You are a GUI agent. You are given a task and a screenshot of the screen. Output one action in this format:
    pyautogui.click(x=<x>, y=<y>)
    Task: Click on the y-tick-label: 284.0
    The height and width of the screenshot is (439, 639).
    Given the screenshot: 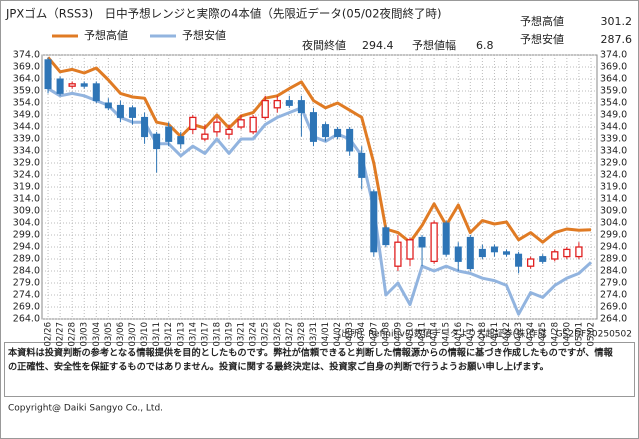 What is the action you would take?
    pyautogui.click(x=613, y=271)
    